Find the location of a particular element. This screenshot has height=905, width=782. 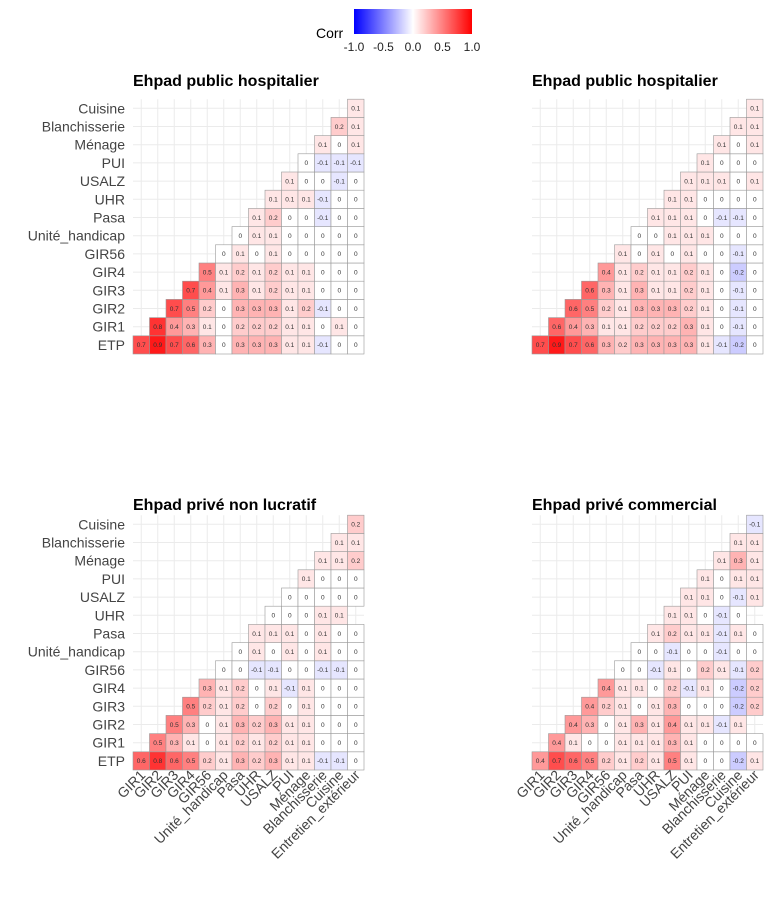

legend-tick: -0.5 is located at coordinates (383, 47).